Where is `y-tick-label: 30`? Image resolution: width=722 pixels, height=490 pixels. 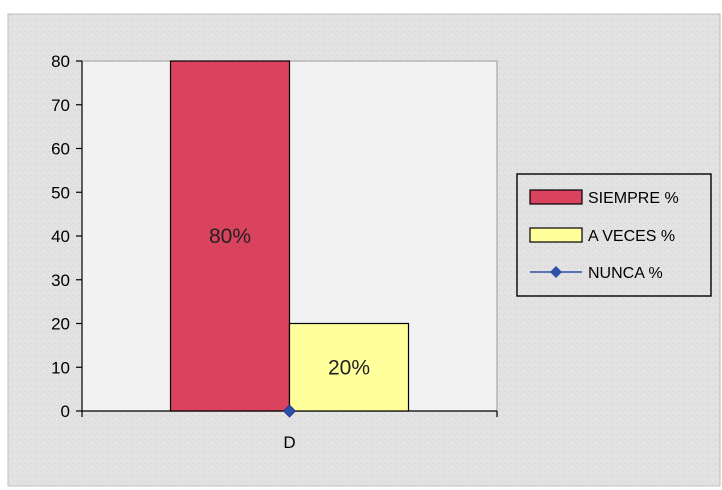 y-tick-label: 30 is located at coordinates (60, 280).